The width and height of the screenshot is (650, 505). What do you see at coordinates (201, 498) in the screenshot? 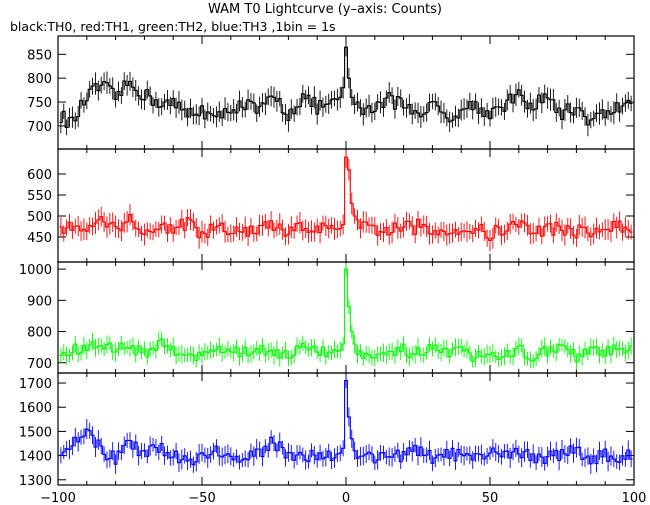
I see `xtick-label: −50` at bounding box center [201, 498].